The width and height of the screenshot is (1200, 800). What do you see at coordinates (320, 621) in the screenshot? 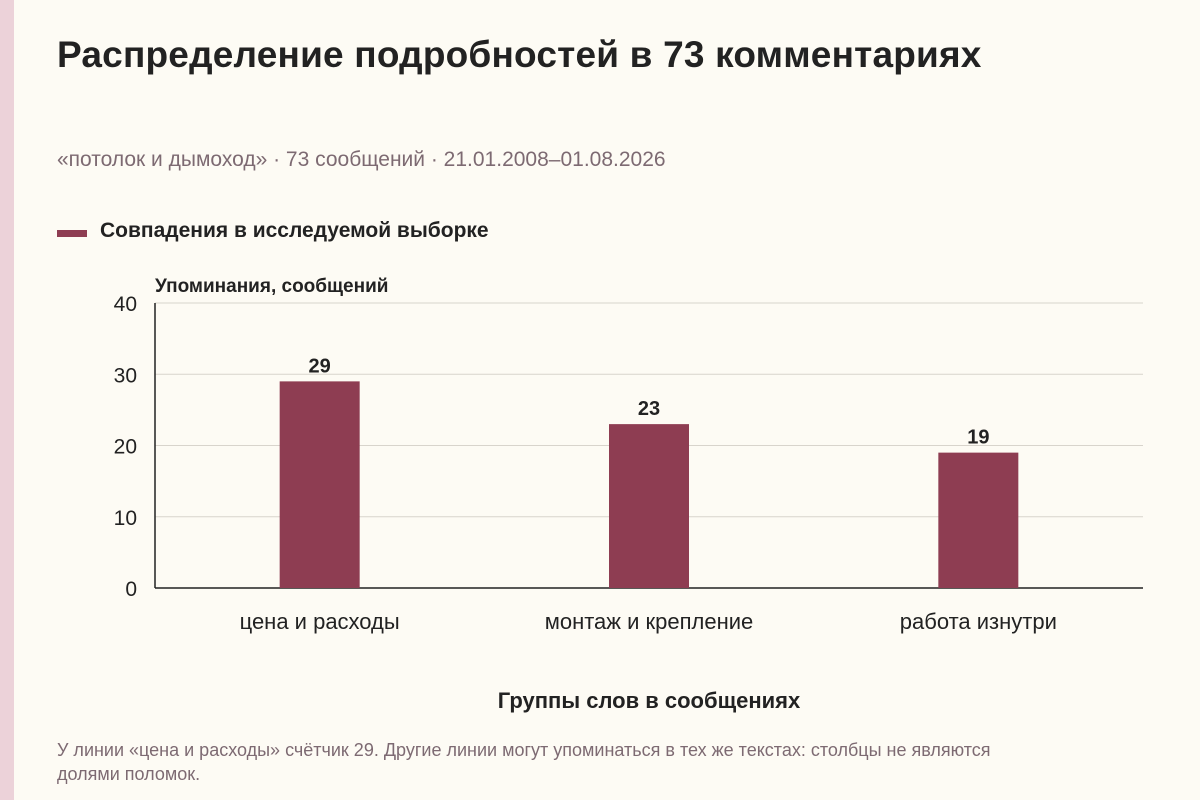
I see `x-tick-label: цена и расходы` at bounding box center [320, 621].